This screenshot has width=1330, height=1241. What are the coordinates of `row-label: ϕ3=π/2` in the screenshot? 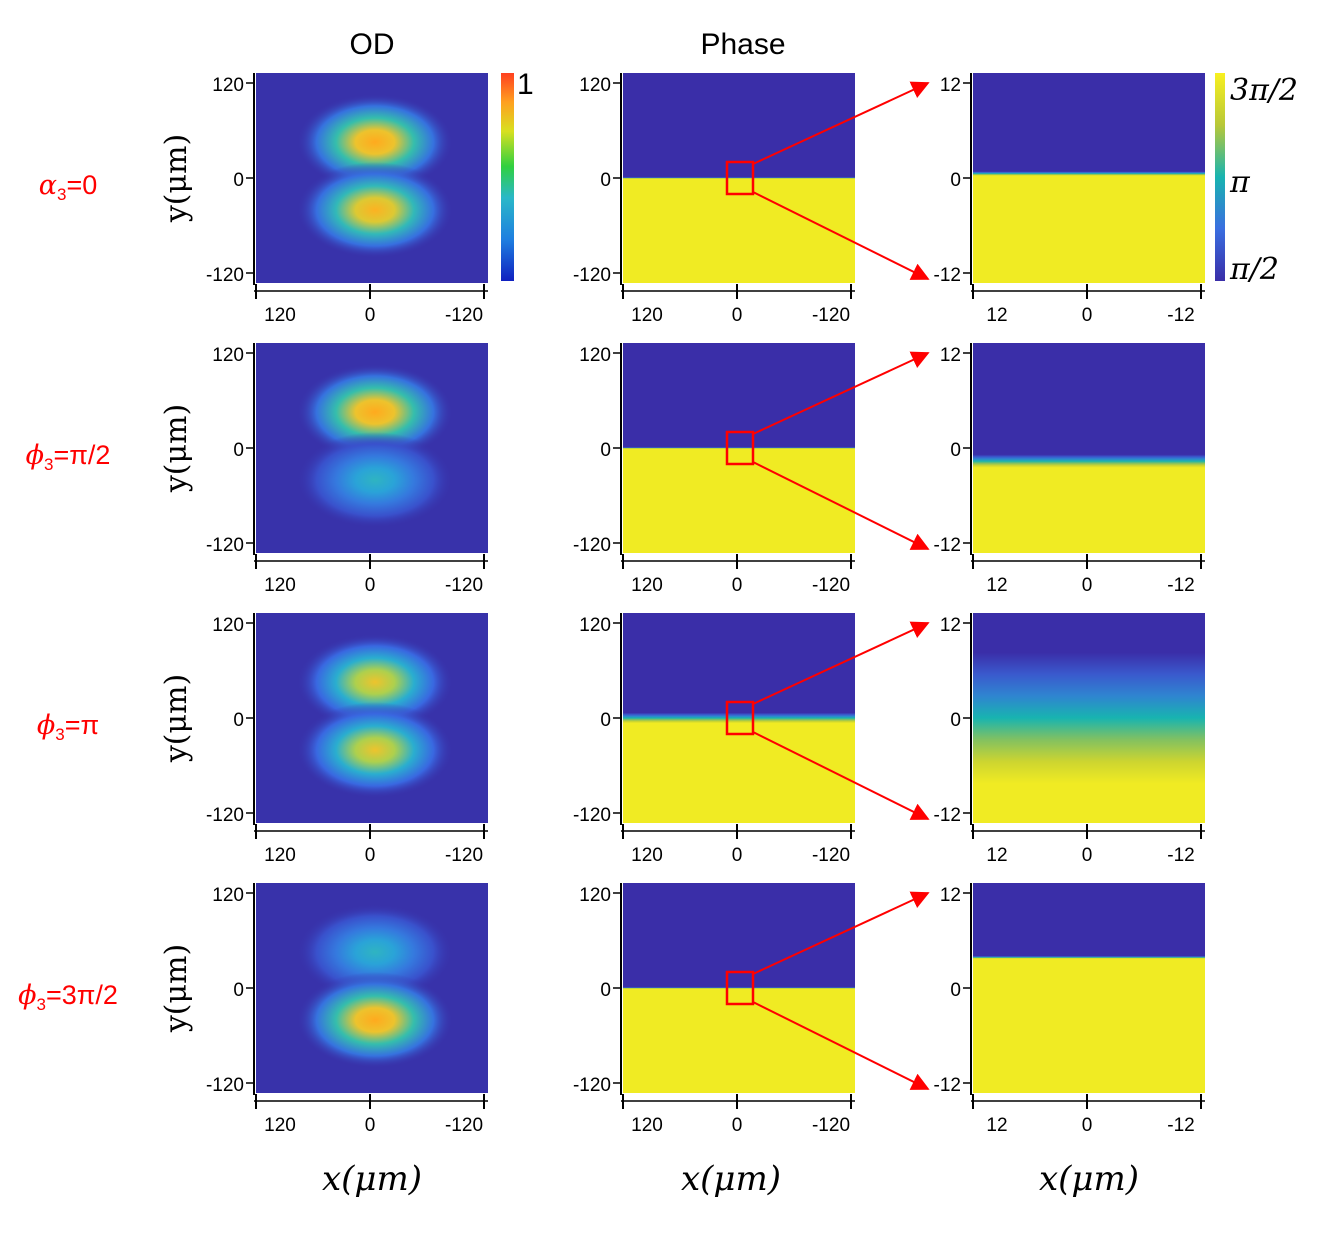 It's located at (68, 457).